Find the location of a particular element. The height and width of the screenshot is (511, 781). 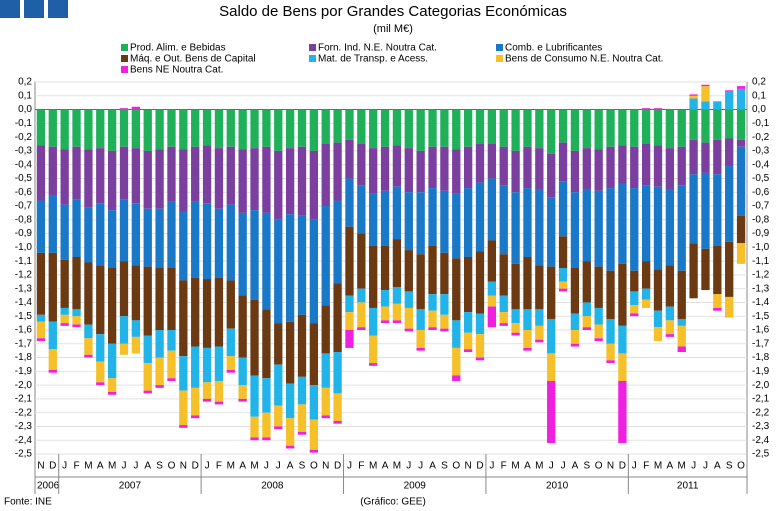

chart-subtitle: (mil M€) is located at coordinates (393, 29).